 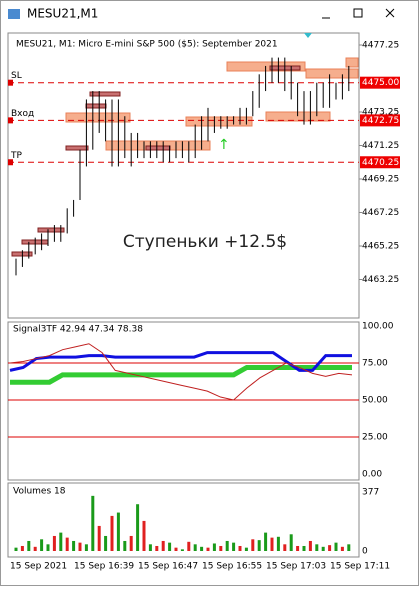 What do you see at coordinates (104, 567) in the screenshot?
I see `time-label: 15 Sep 16:39` at bounding box center [104, 567].